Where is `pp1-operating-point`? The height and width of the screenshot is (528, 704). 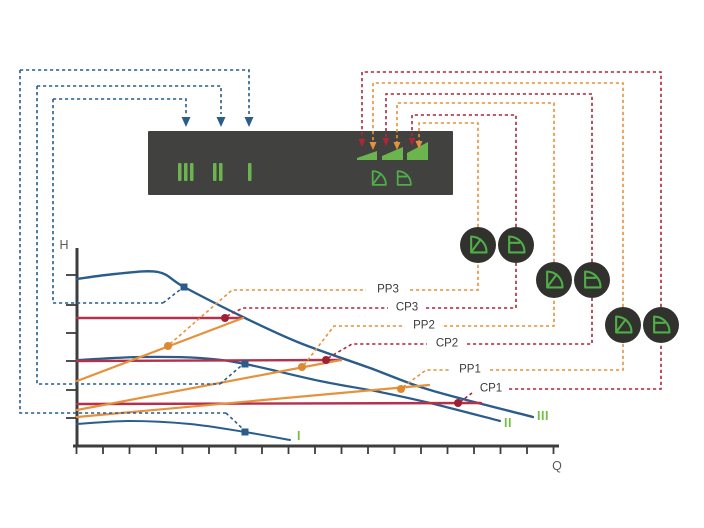
pp1-operating-point is located at coordinates (401, 389).